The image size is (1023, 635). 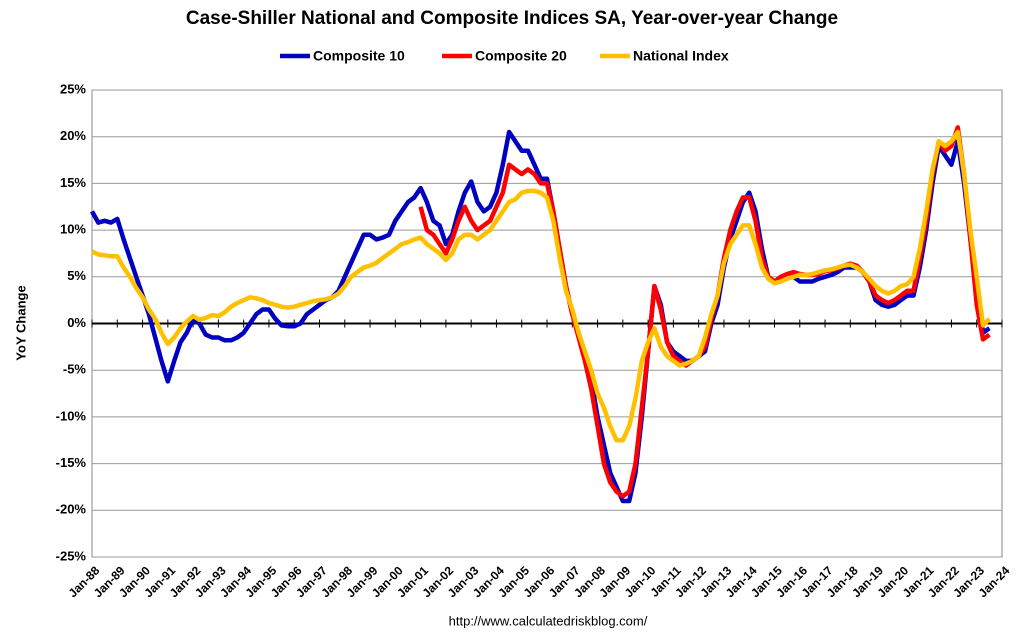 What do you see at coordinates (75, 369) in the screenshot?
I see `y-tick-label: -5%` at bounding box center [75, 369].